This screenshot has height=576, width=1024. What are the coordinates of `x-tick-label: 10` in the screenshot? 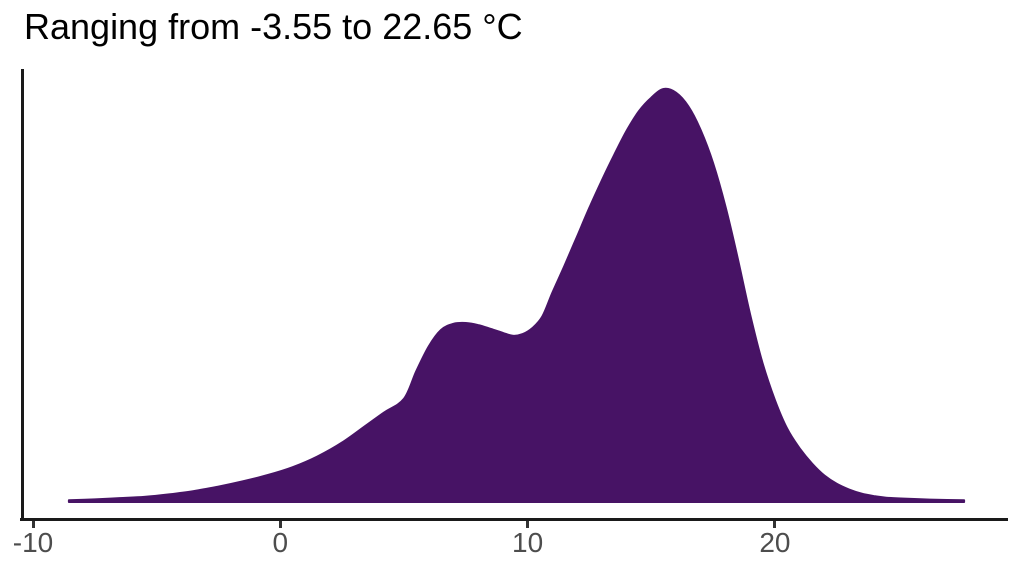 It's located at (528, 542).